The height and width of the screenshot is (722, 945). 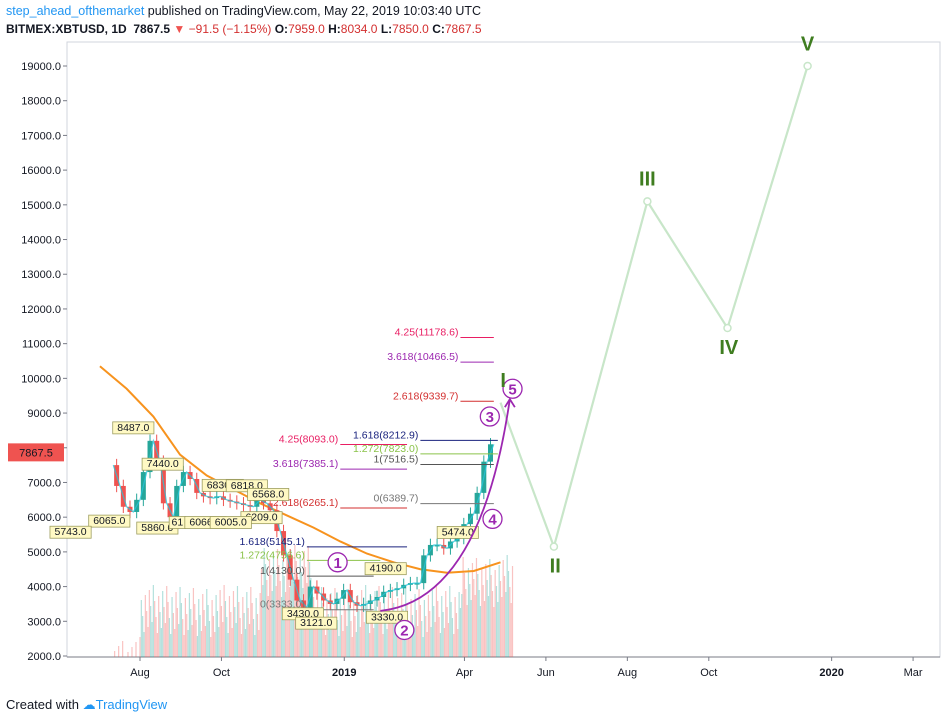 I want to click on y-tick-label: 2000.0, so click(x=44, y=657).